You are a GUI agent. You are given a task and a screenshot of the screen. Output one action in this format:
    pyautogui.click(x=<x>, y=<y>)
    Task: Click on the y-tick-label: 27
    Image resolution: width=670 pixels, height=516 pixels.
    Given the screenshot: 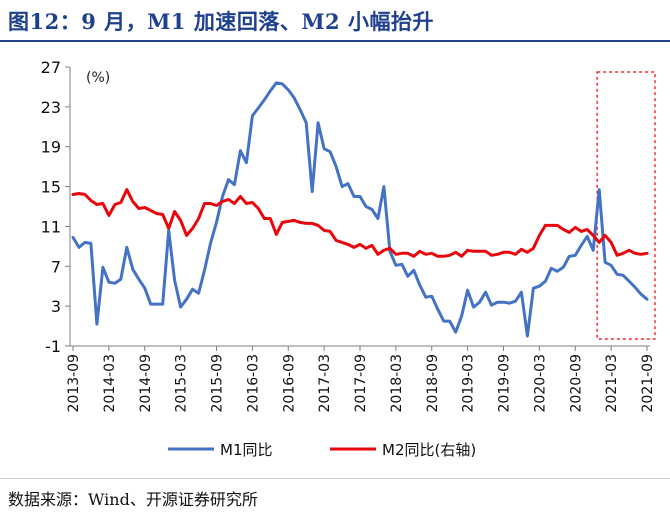 What is the action you would take?
    pyautogui.click(x=51, y=67)
    